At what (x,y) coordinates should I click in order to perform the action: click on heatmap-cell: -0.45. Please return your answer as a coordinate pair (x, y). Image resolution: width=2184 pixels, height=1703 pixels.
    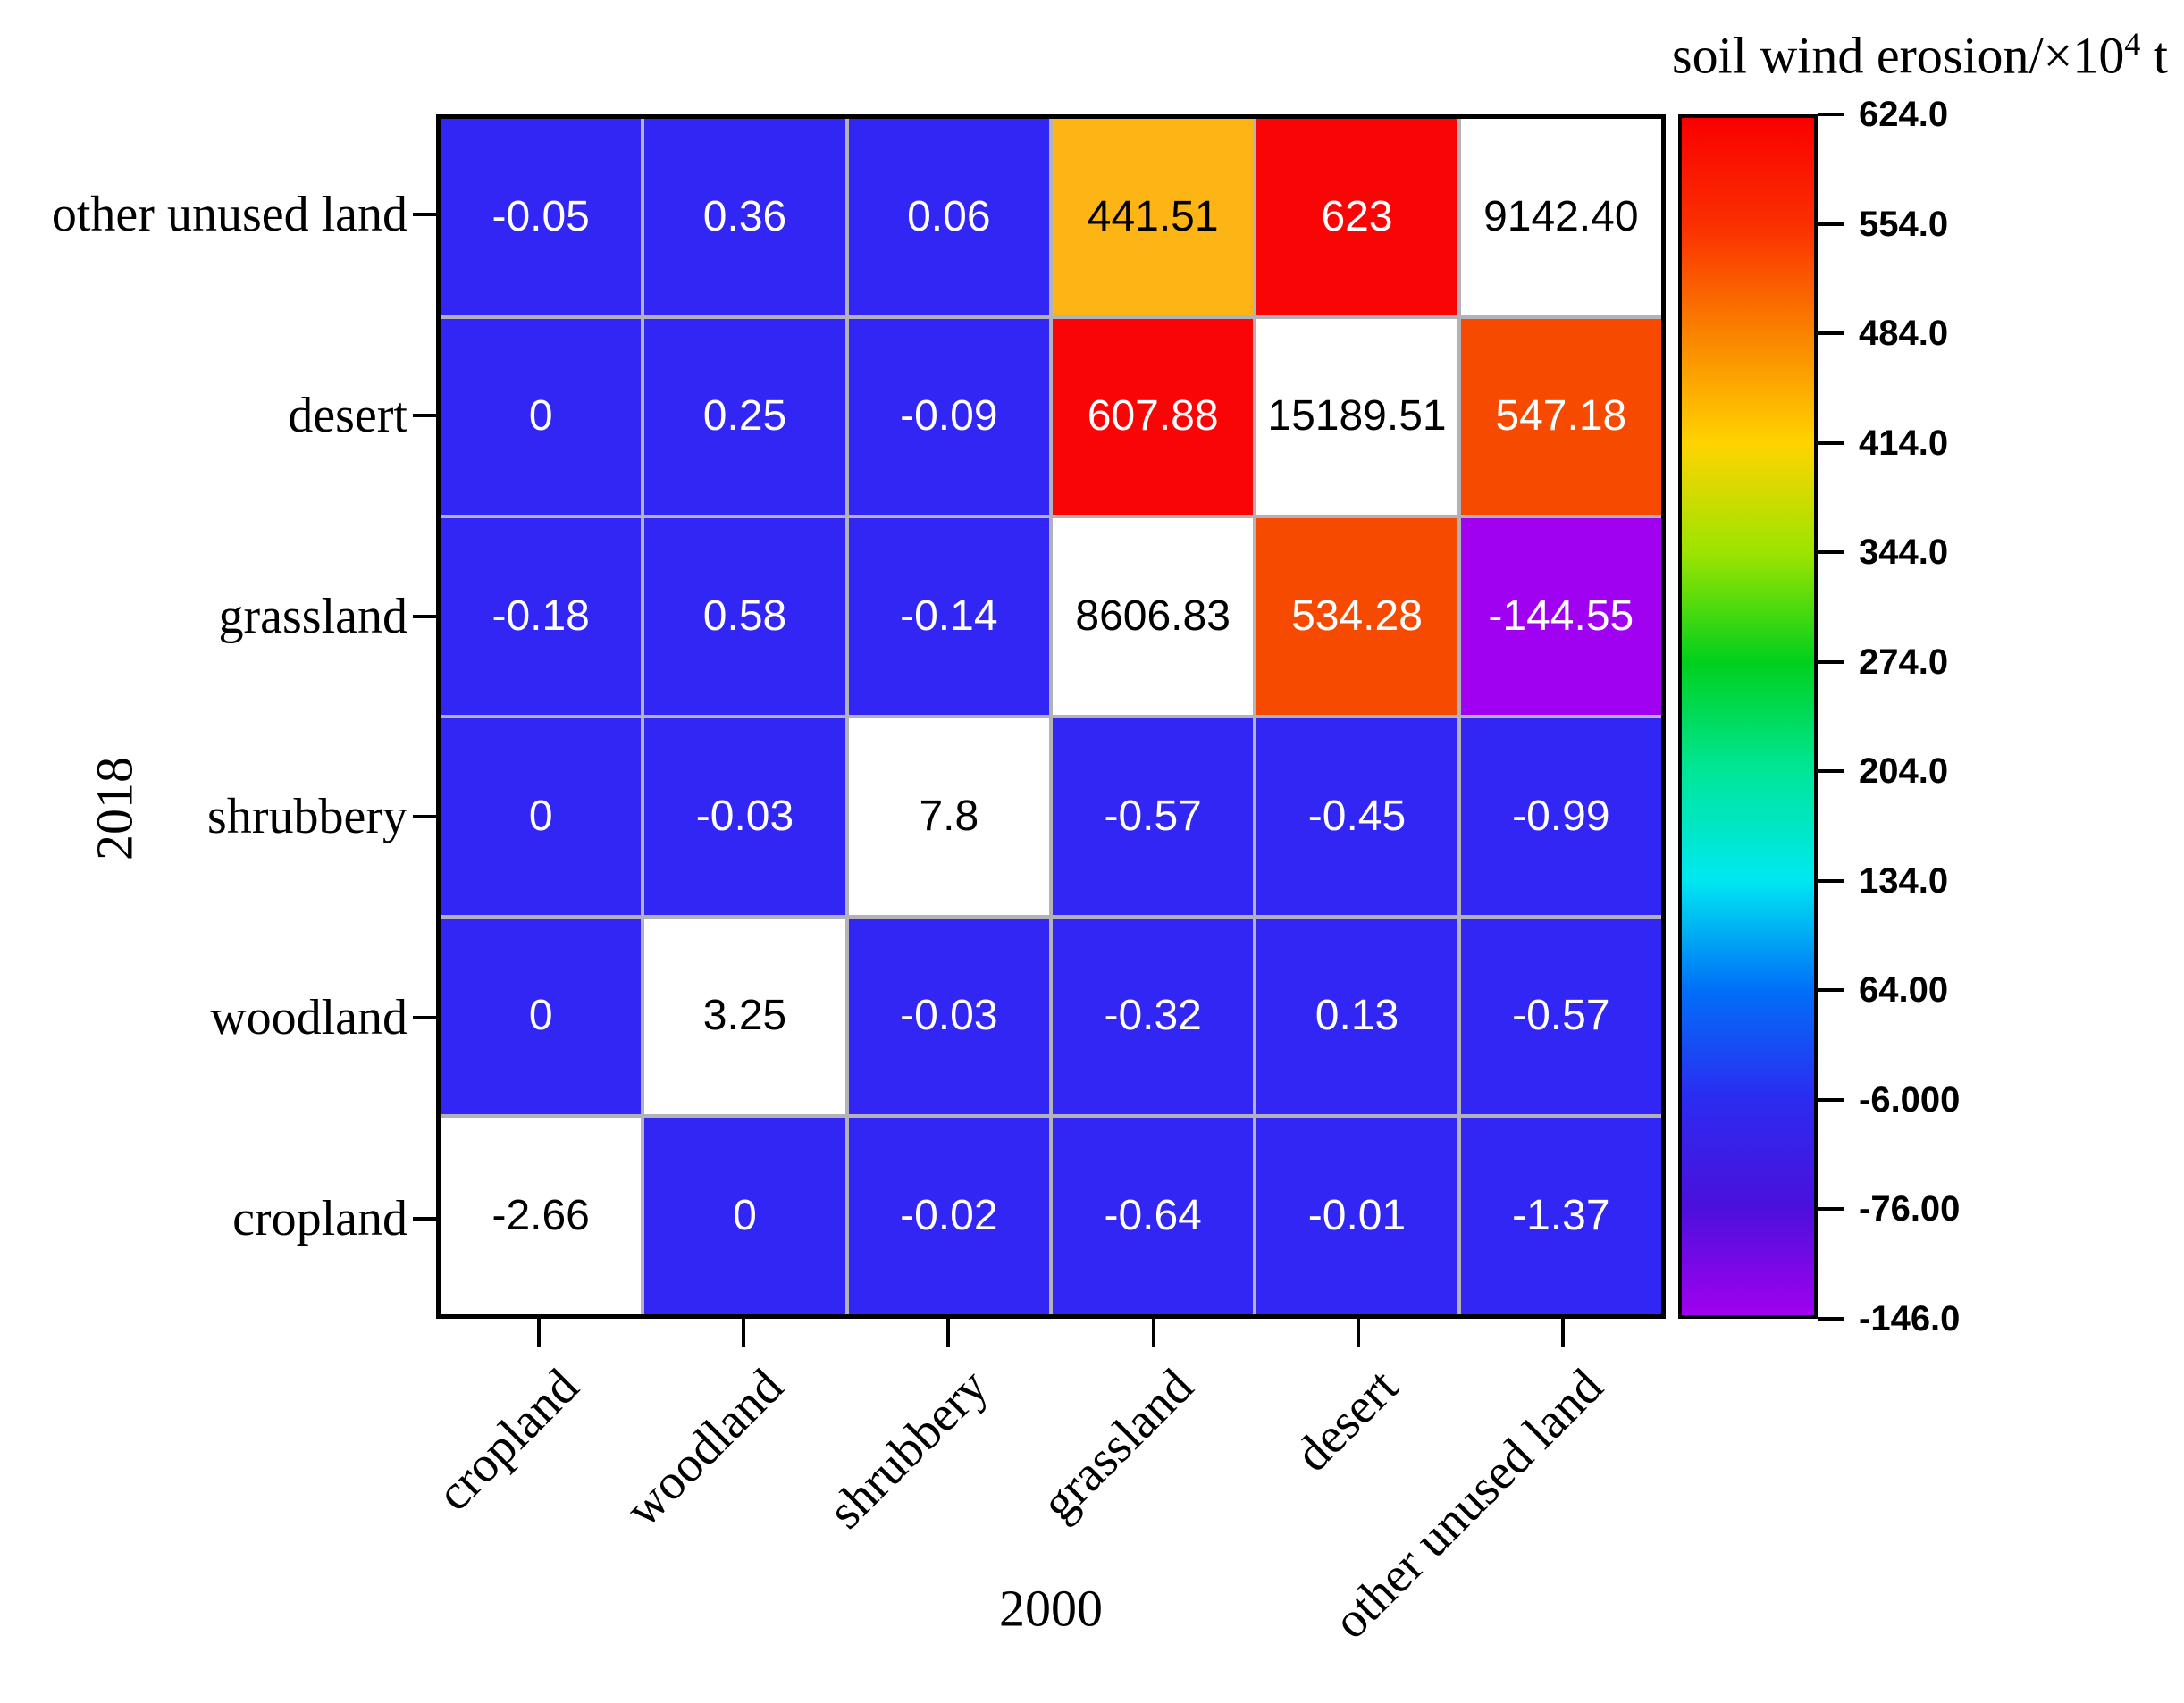
    Looking at the image, I should click on (1356, 816).